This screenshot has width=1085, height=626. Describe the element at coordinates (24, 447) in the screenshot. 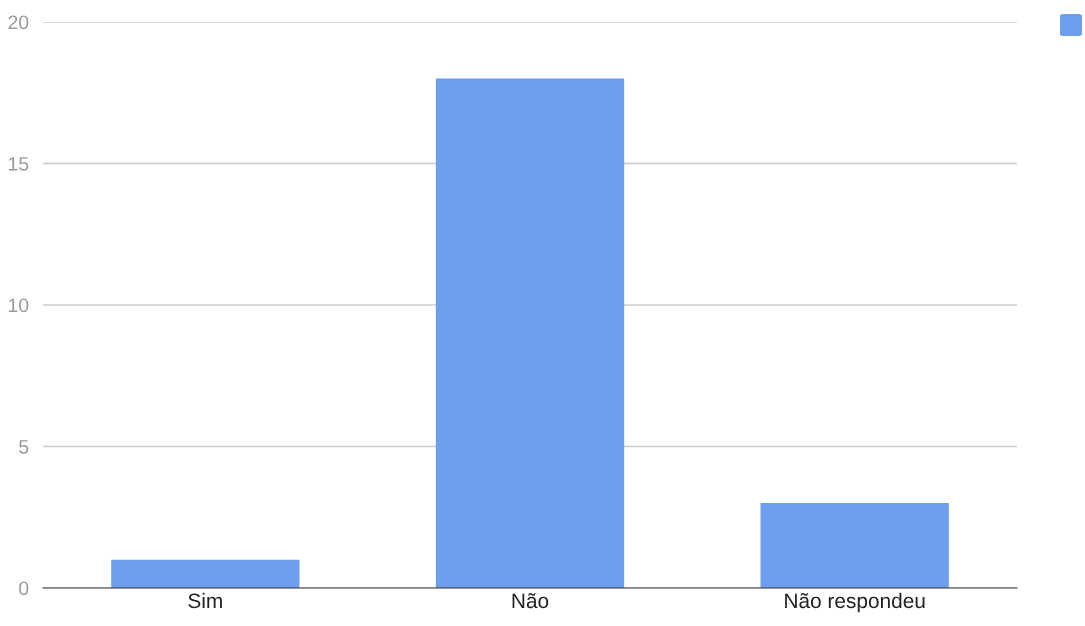

I see `y-tick-label: 5` at that location.